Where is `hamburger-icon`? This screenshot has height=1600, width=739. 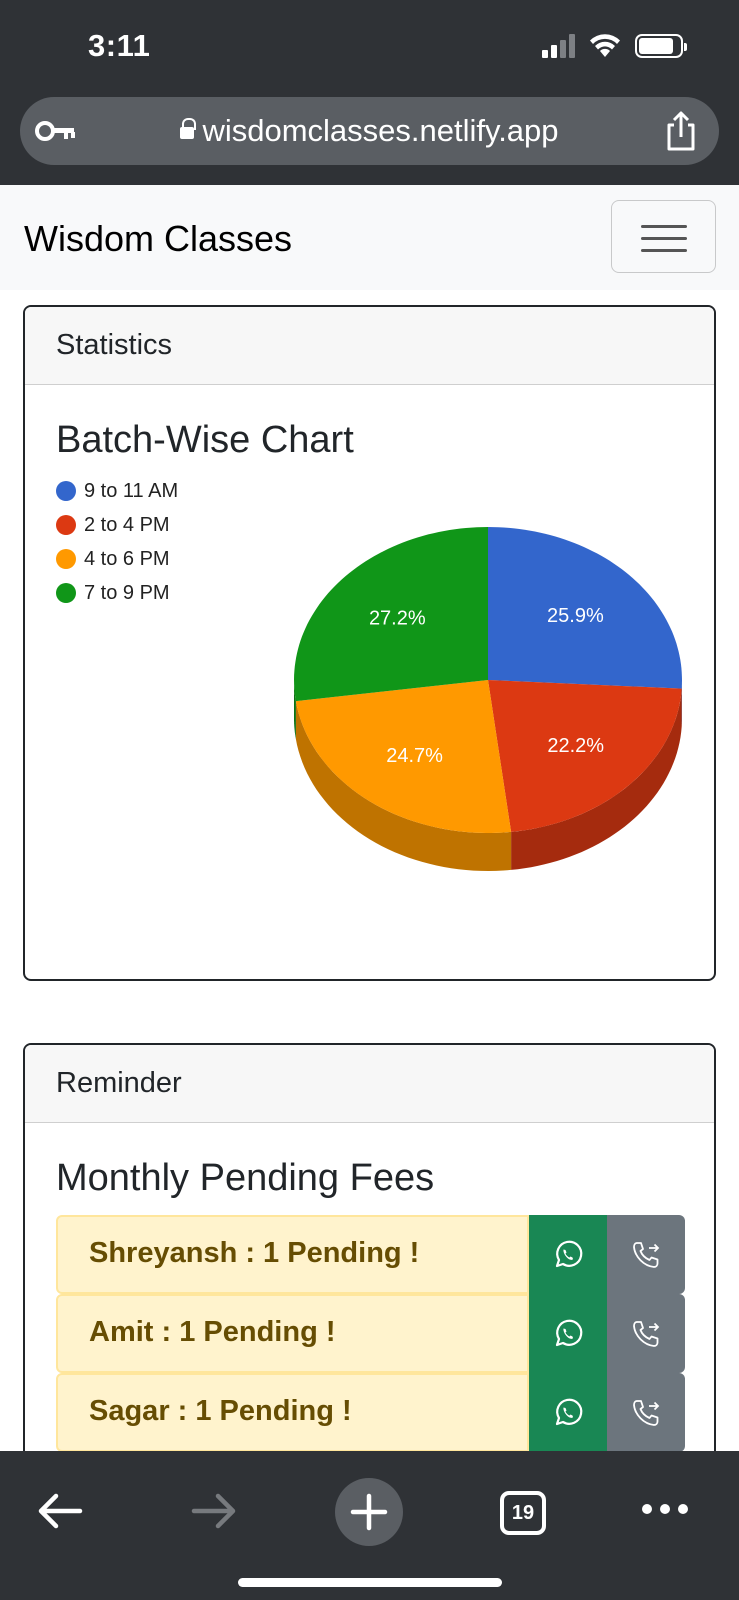
hamburger-icon is located at coordinates (664, 226).